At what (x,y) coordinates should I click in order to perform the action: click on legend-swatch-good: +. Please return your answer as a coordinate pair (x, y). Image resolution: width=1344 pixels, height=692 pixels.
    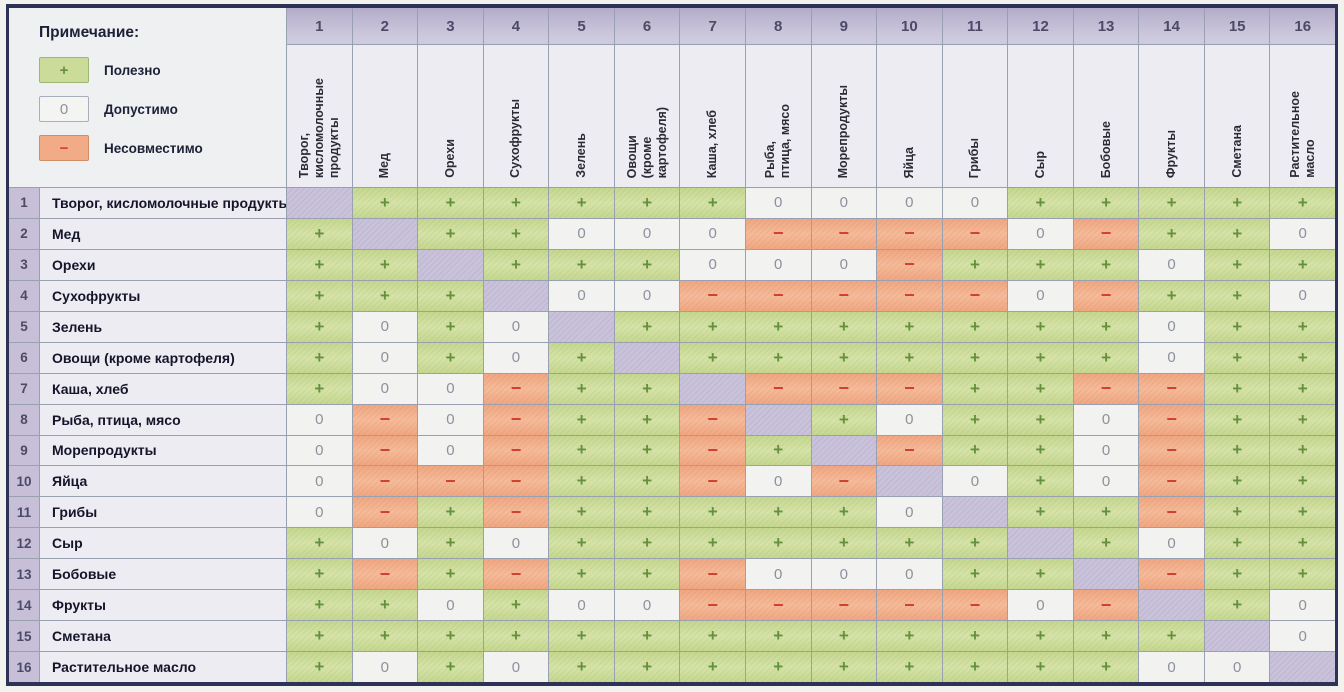
    Looking at the image, I should click on (64, 70).